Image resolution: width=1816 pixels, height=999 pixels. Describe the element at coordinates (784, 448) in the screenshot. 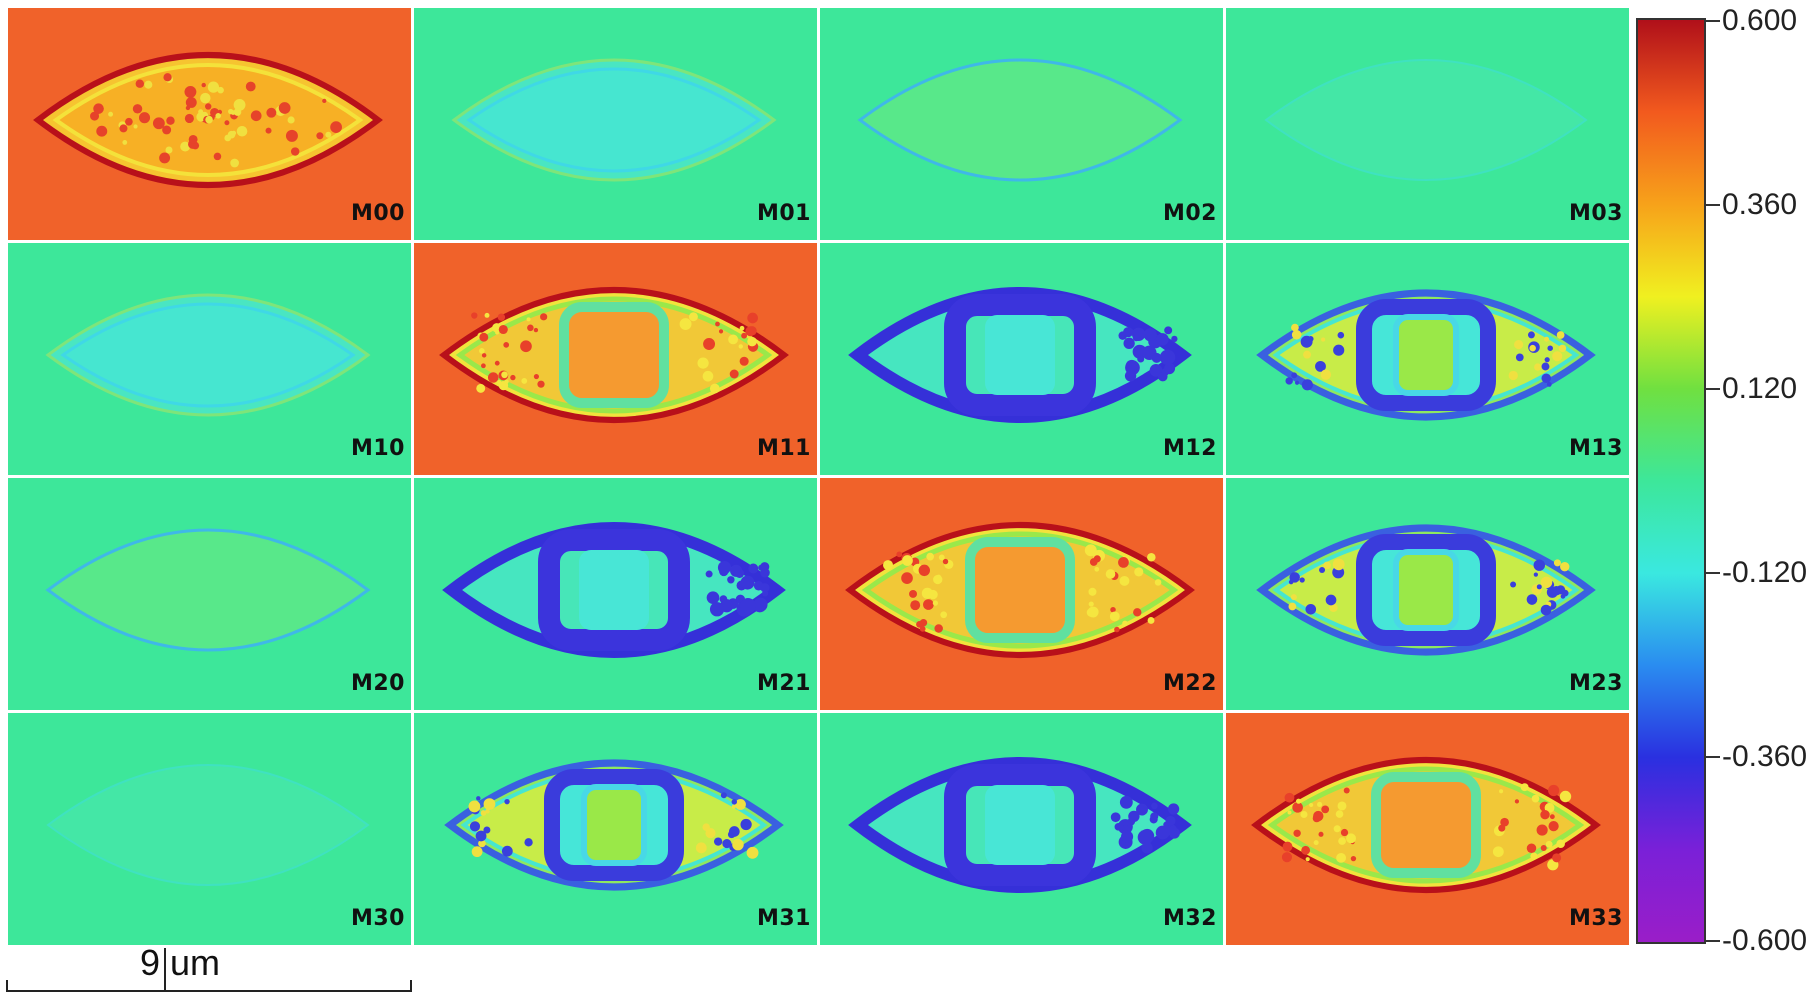

I see `tile-label: M11` at that location.